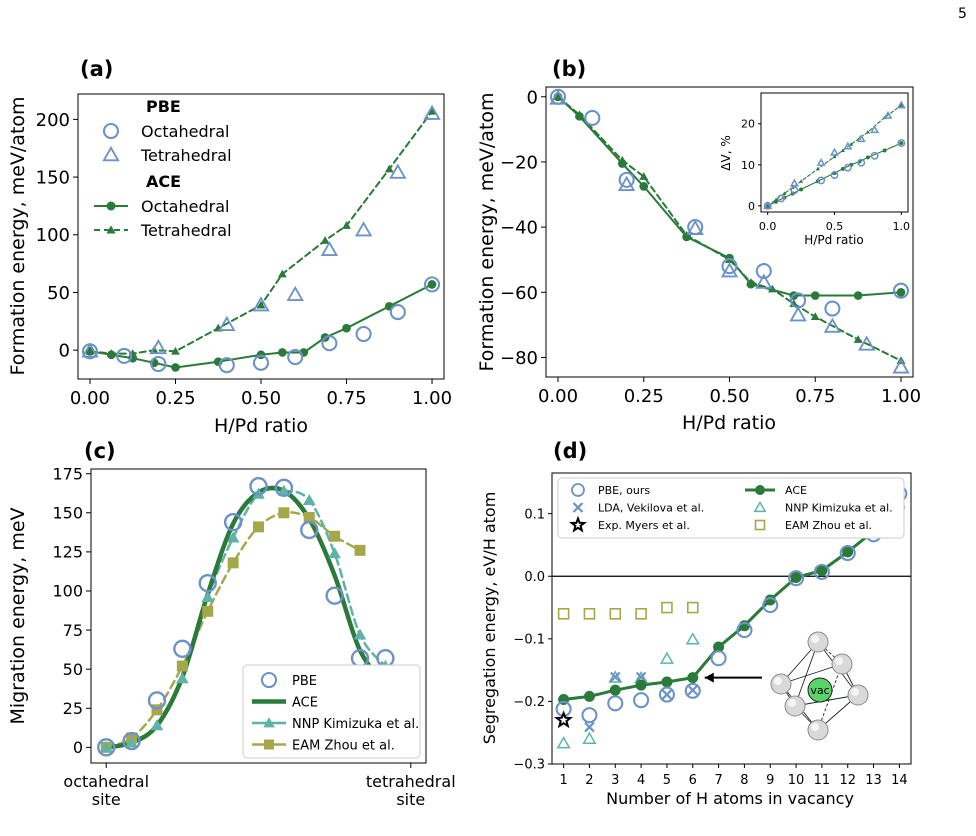  Describe the element at coordinates (819, 690) in the screenshot. I see `vacancy-label: vac` at that location.